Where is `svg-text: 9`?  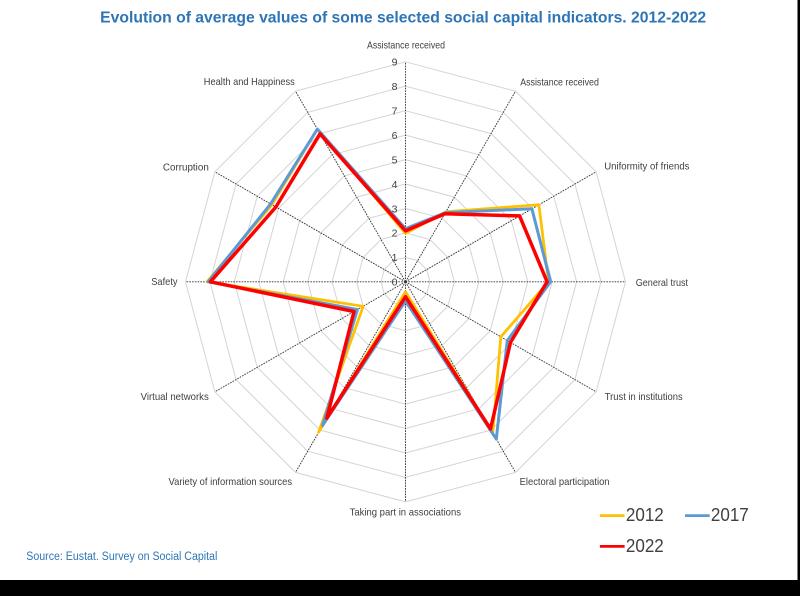
svg-text: 9 is located at coordinates (395, 63).